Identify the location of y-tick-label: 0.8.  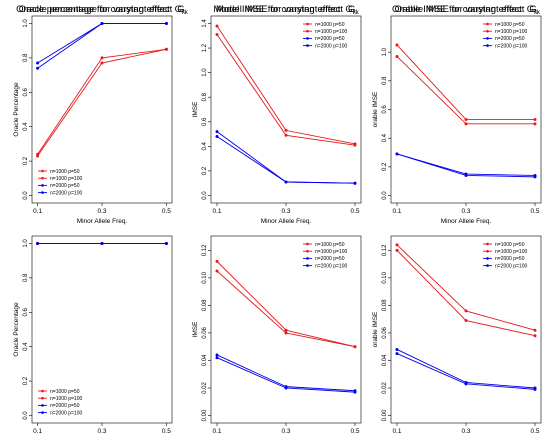
(26, 57).